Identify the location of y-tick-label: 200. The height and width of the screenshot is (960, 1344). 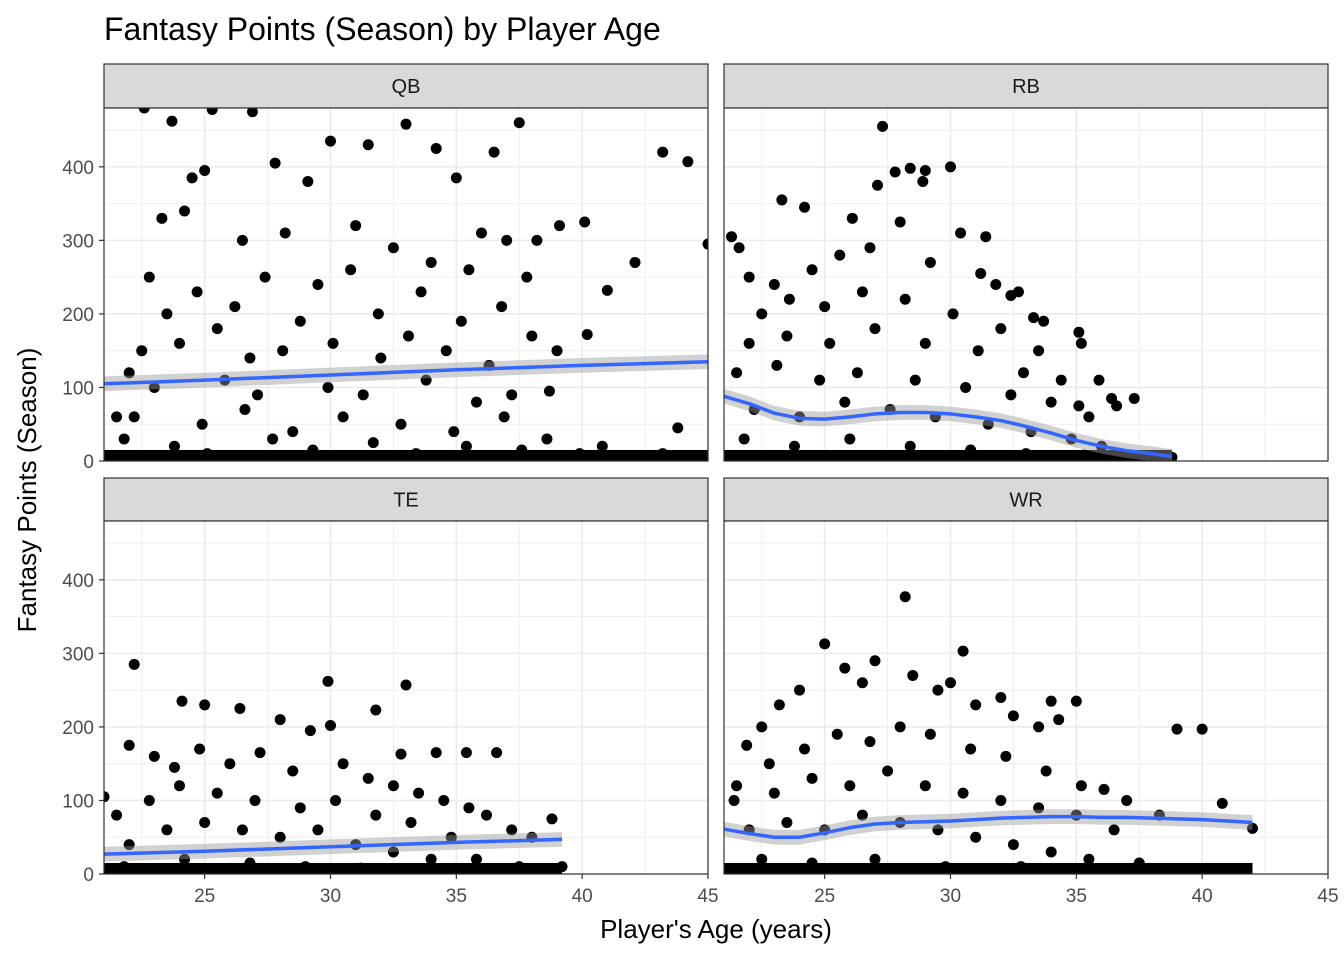
(78, 728).